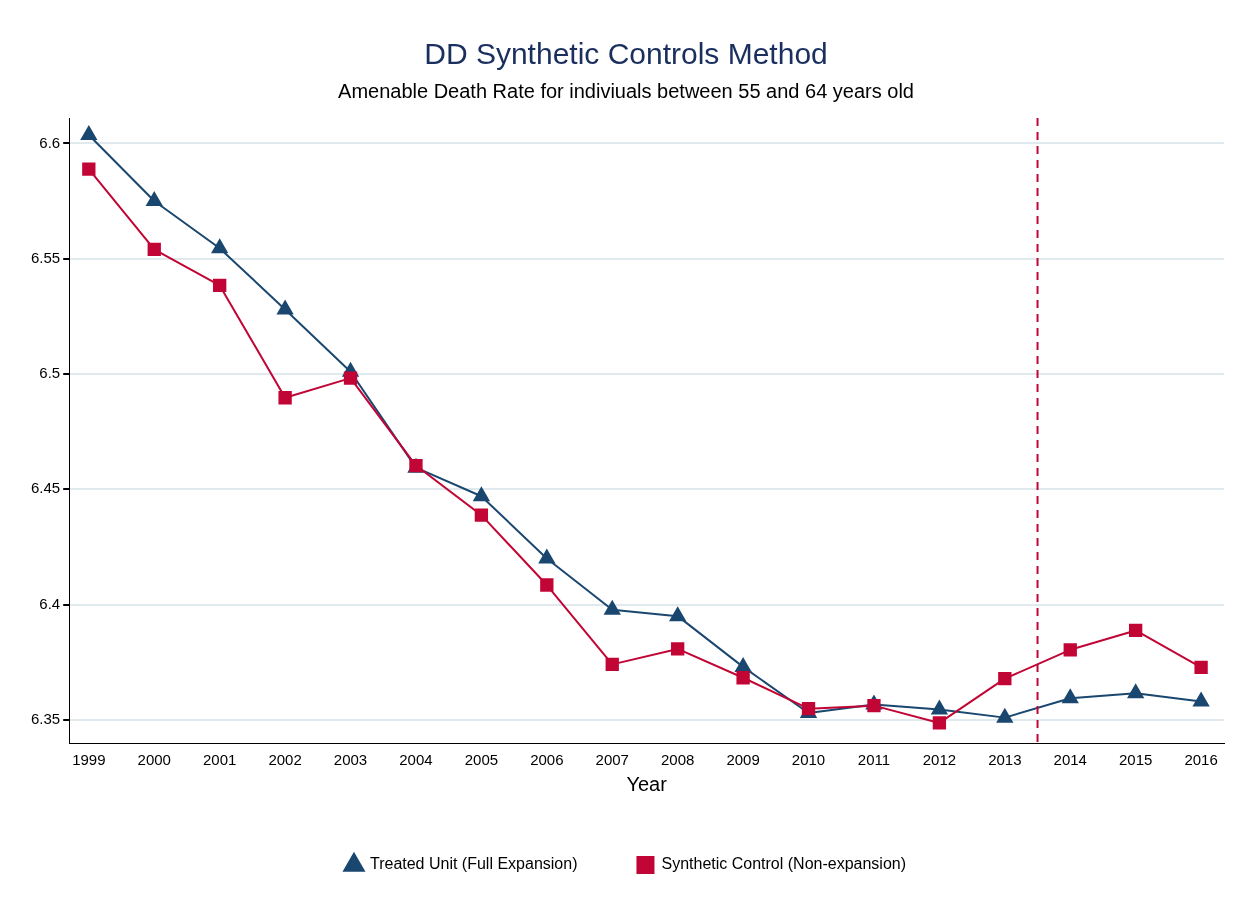  Describe the element at coordinates (154, 760) in the screenshot. I see `x-tick-label: 2000` at that location.